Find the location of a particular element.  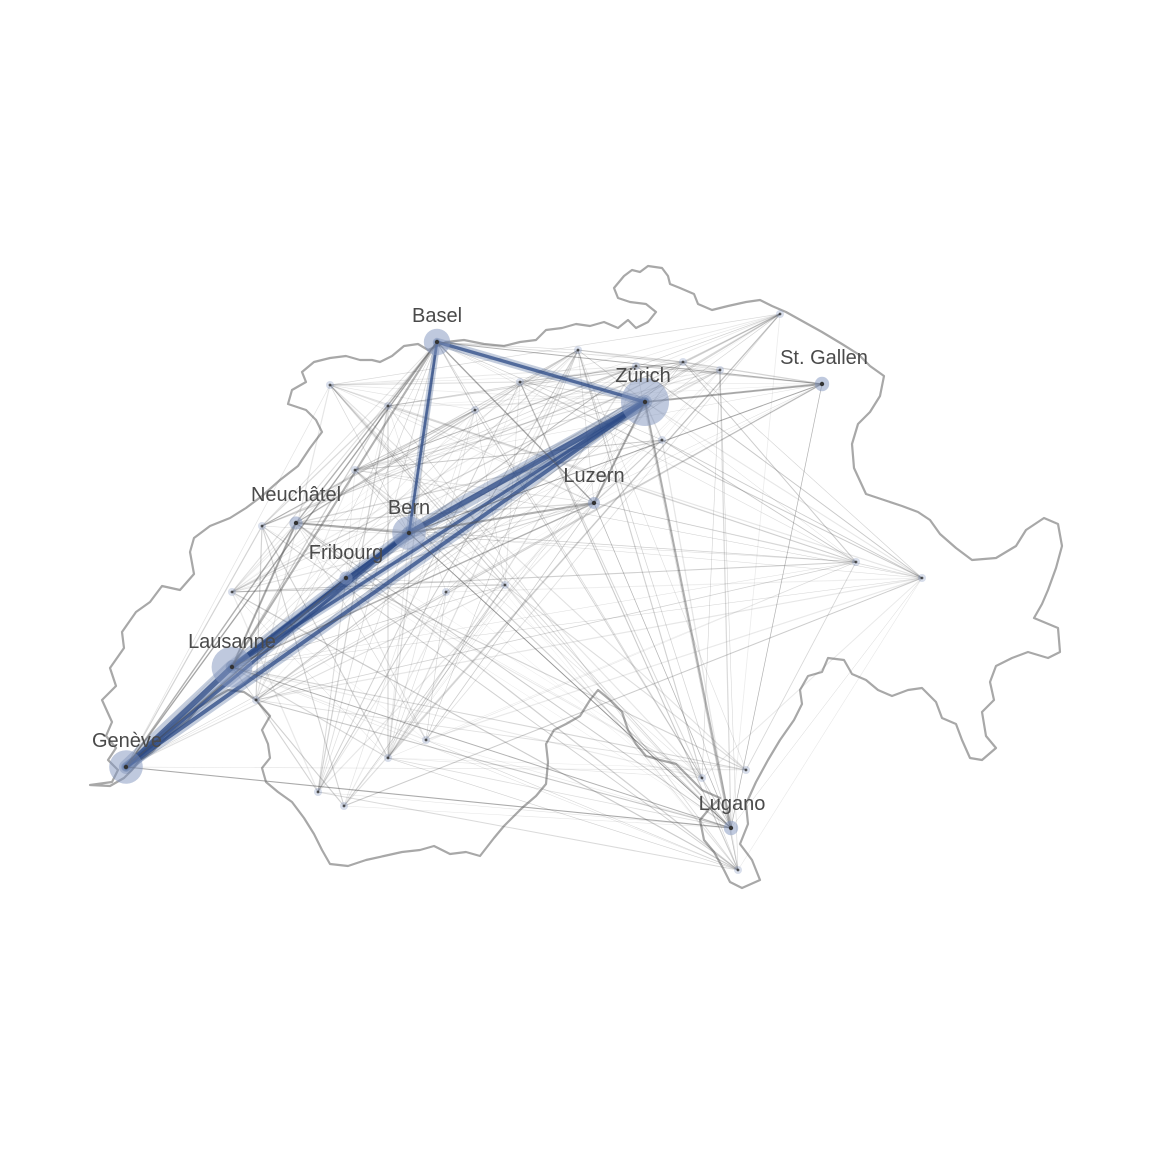

city-node-st_gallen-center is located at coordinates (822, 384).